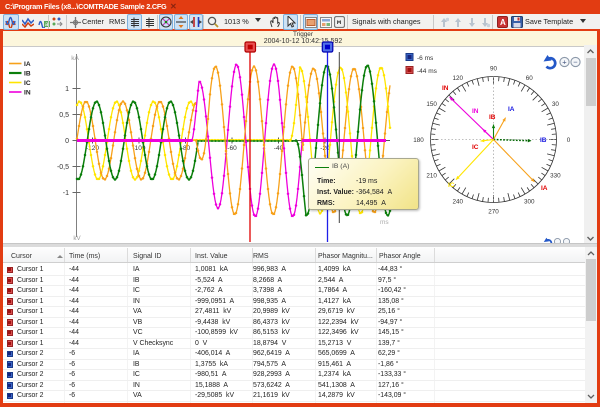  Describe the element at coordinates (529, 202) in the screenshot. I see `svg-text: 300` at that location.